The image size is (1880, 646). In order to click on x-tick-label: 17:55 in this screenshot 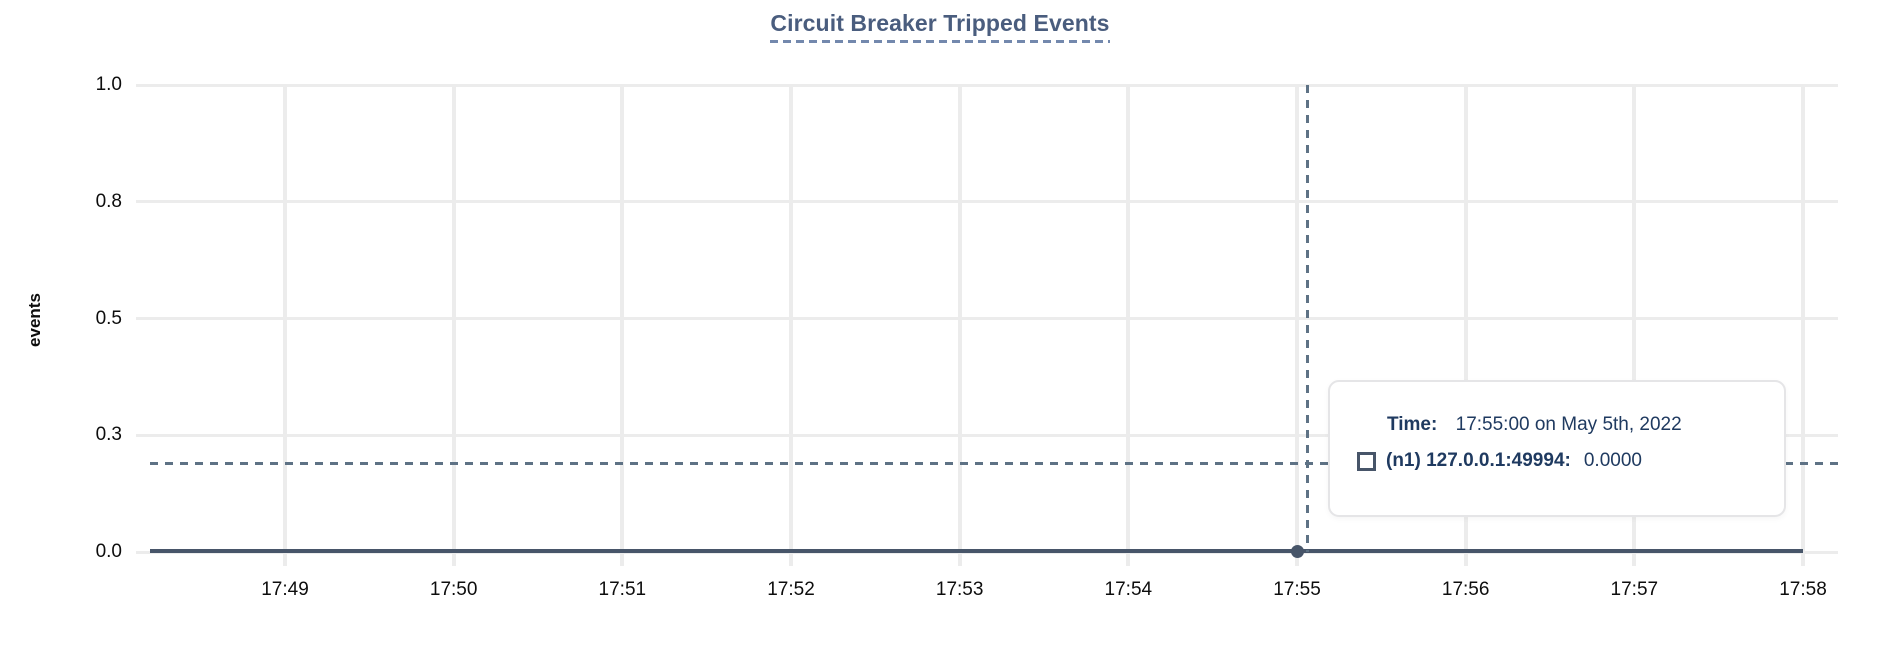, I will do `click(1297, 589)`.